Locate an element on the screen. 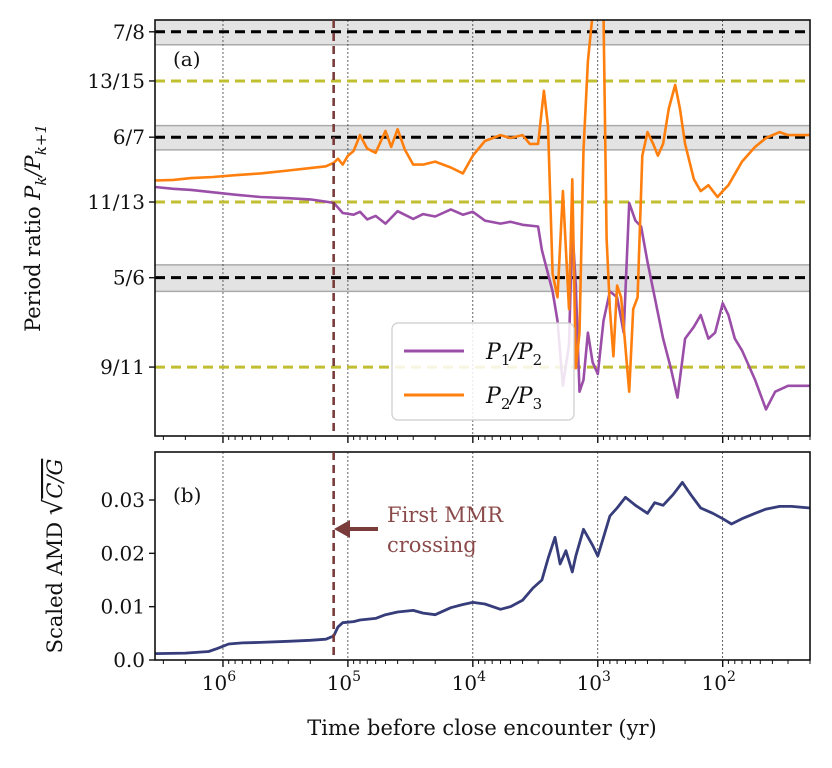 The height and width of the screenshot is (768, 832). ytick-a-label: 13/15 is located at coordinates (116, 81).